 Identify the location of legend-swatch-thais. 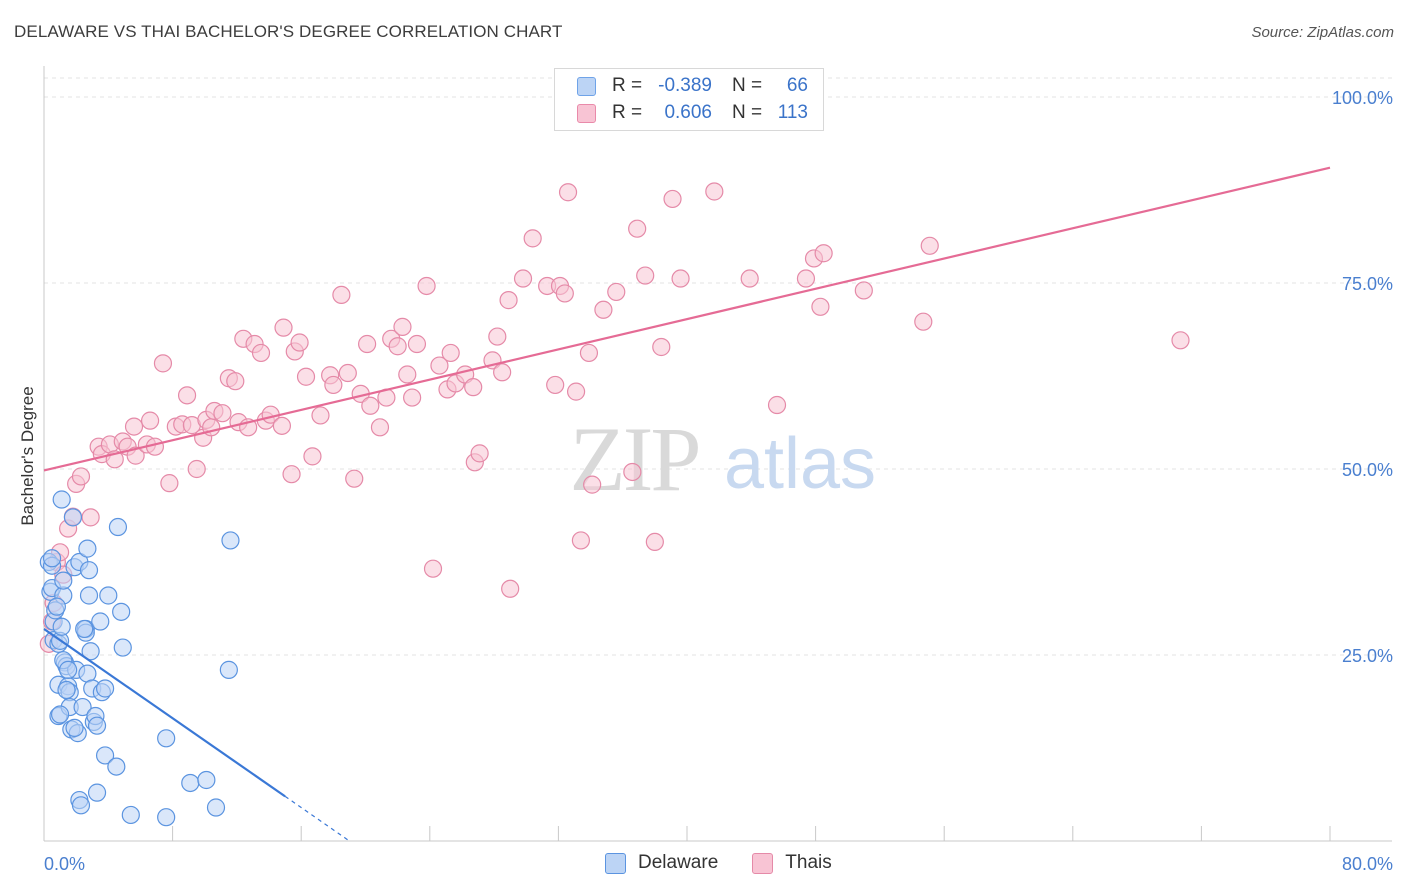
(586, 113).